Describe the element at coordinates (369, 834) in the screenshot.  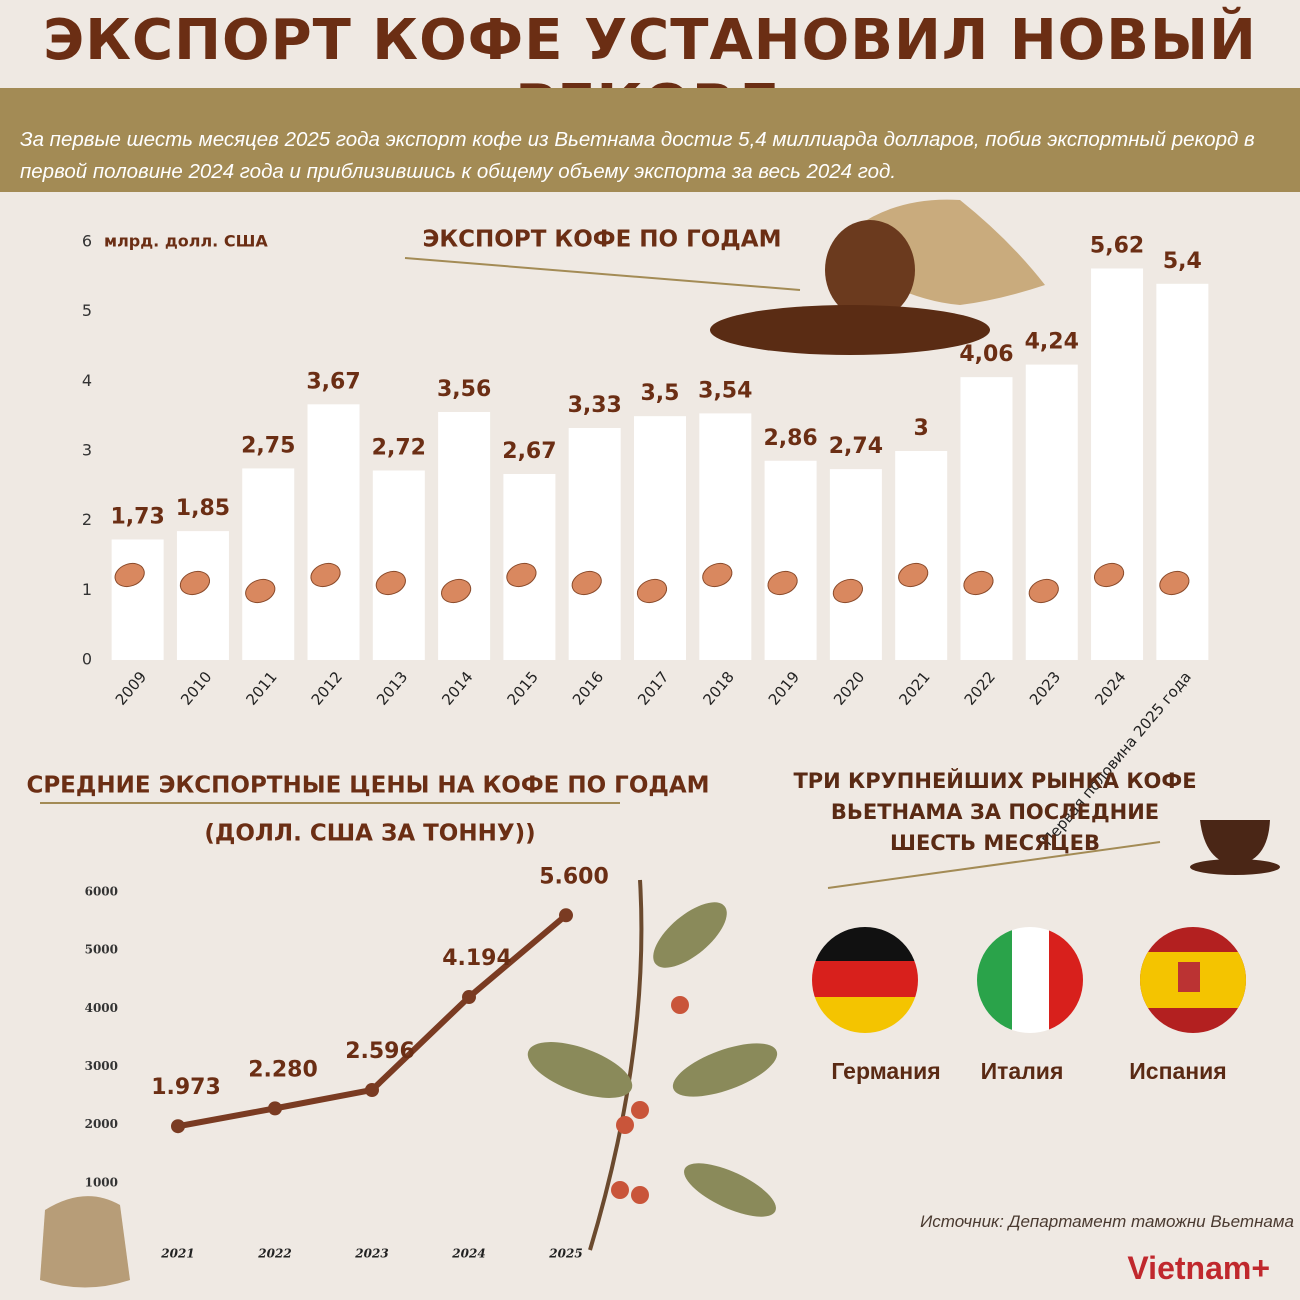
I see `chart-subtitle: (ДОЛЛ. США ЗА ТОННУ))` at that location.